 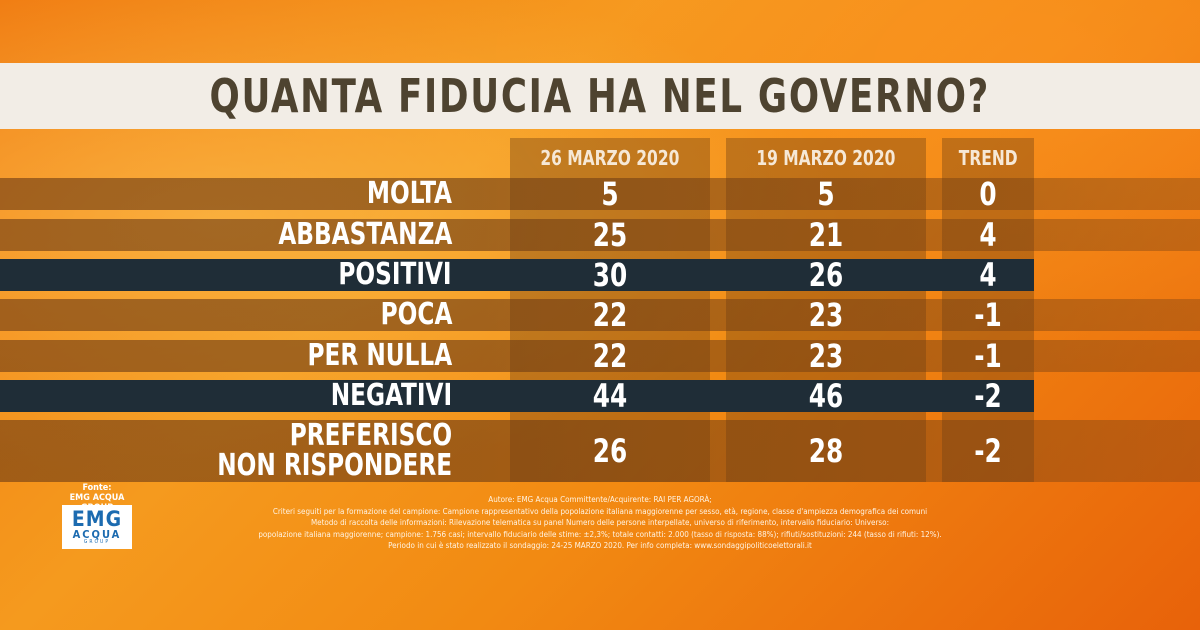 I want to click on row-label: PREFERISCO NON RISPONDERE, so click(x=243, y=451).